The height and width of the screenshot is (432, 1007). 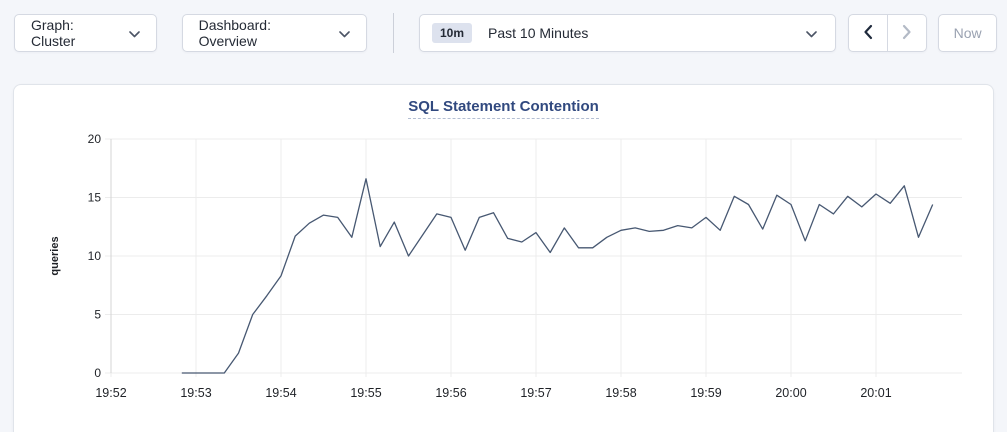 What do you see at coordinates (535, 393) in the screenshot?
I see `x-tick-label: 19:57` at bounding box center [535, 393].